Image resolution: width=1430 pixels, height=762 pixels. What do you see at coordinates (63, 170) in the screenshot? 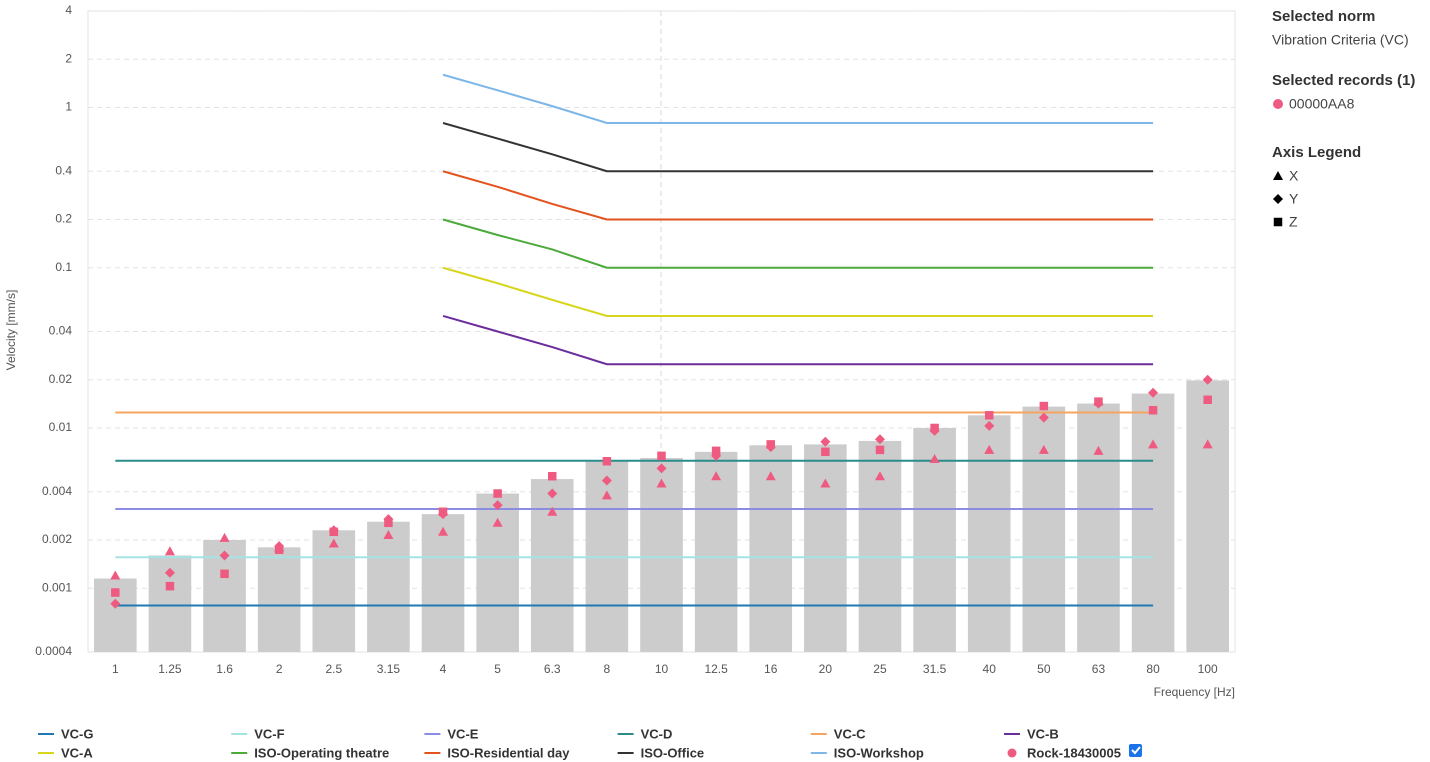
I see `y-tick-label: 0.4` at bounding box center [63, 170].